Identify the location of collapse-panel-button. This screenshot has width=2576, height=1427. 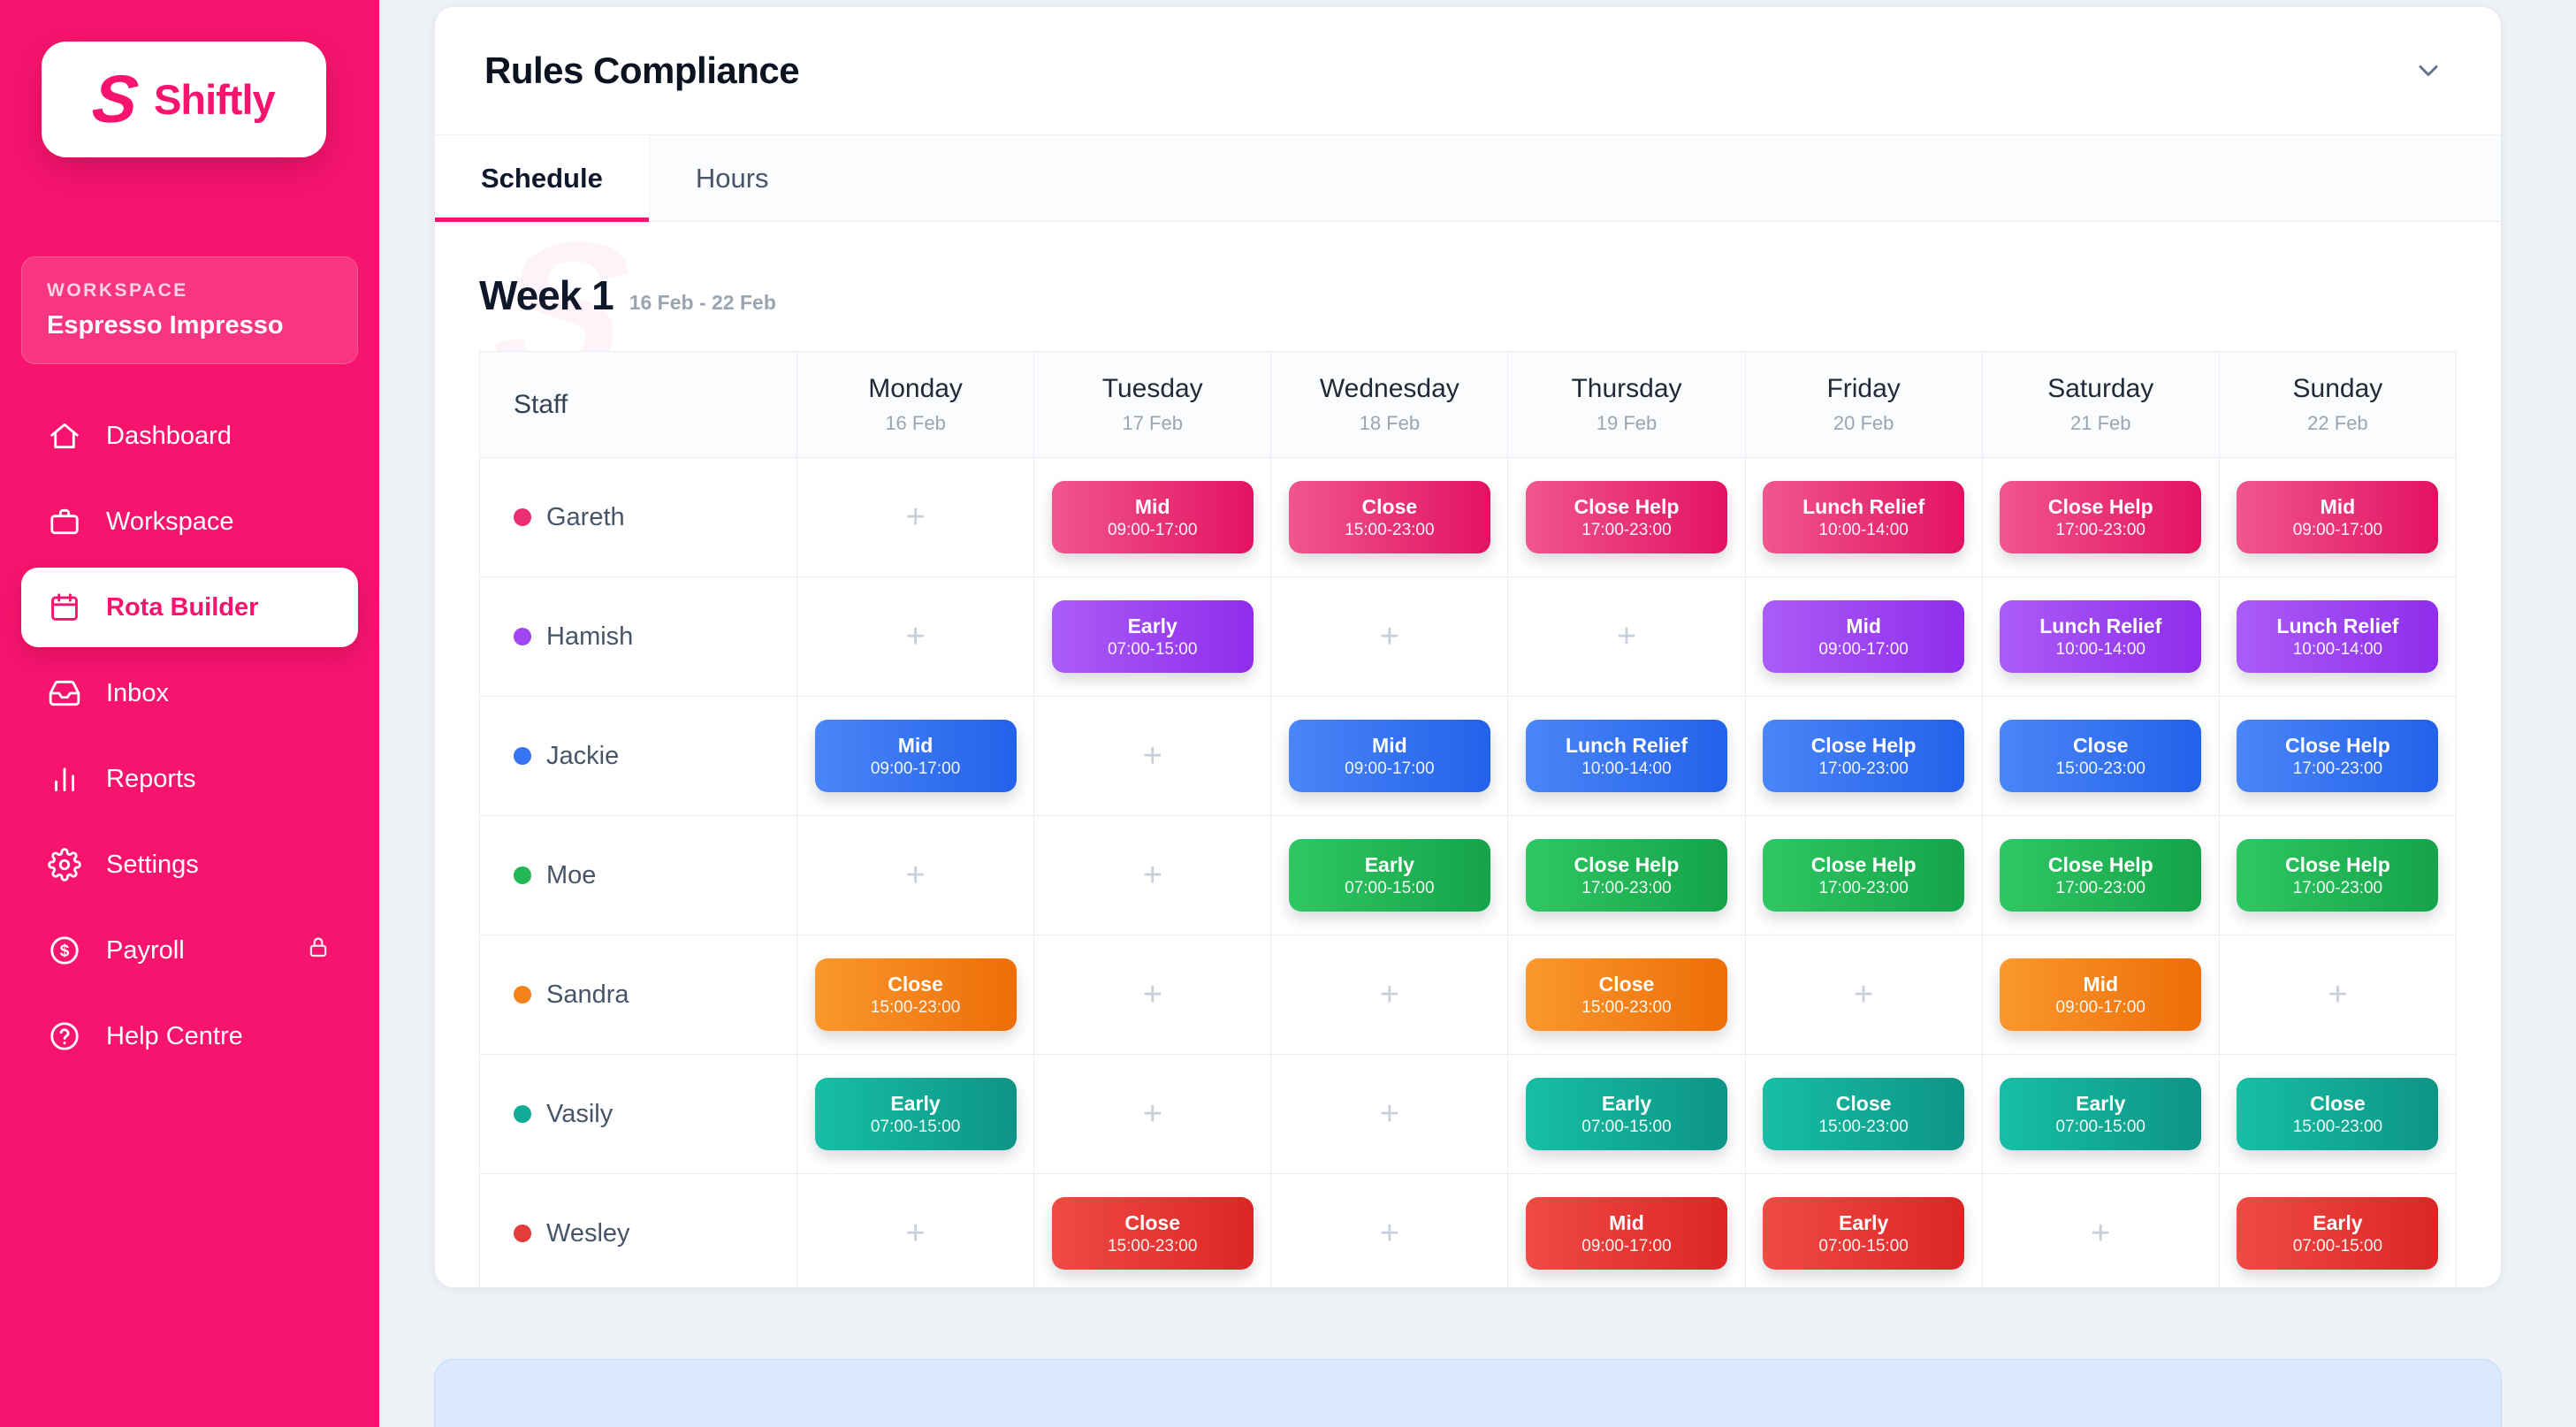
(2428, 71).